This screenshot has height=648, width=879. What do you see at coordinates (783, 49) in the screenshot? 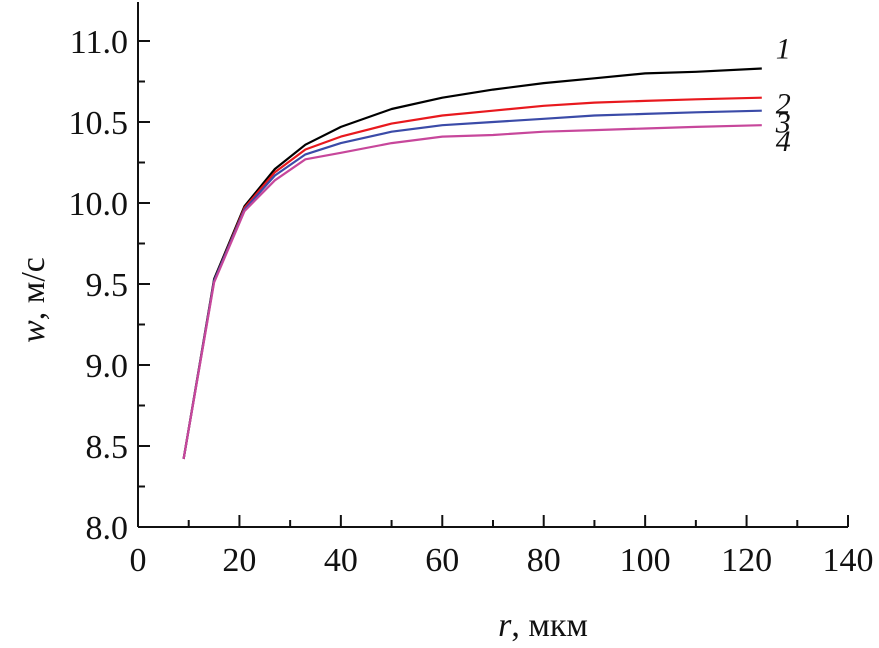
I see `series-label-1: 1` at bounding box center [783, 49].